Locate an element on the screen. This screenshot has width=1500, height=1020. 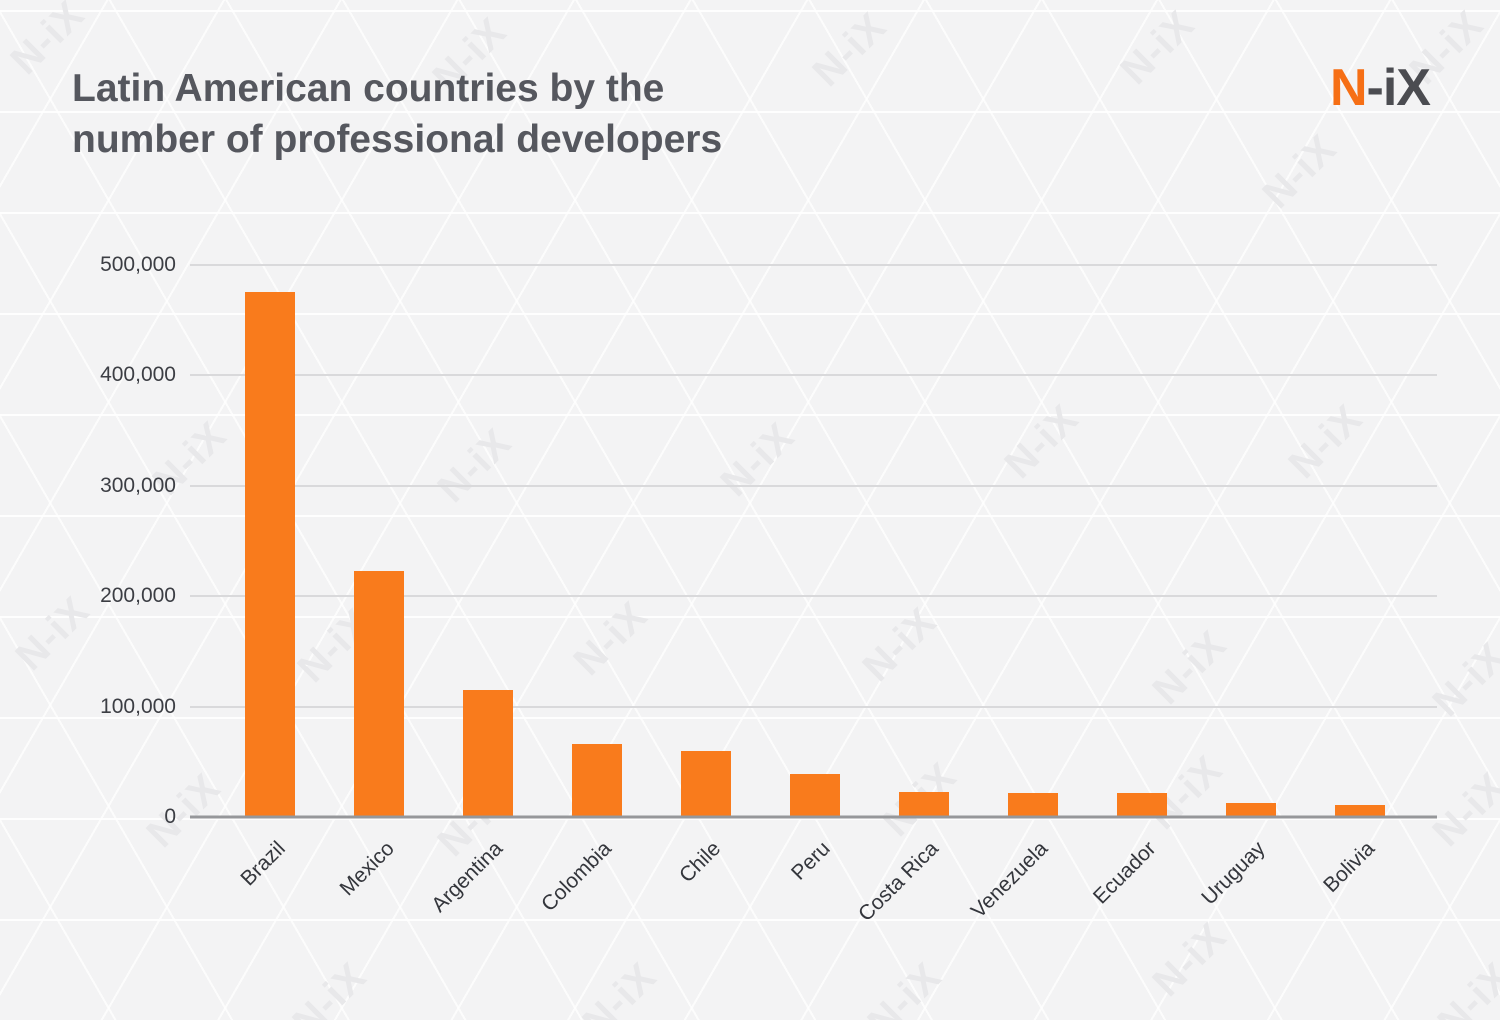
x-tick-label-brazil: Brazil is located at coordinates (263, 864).